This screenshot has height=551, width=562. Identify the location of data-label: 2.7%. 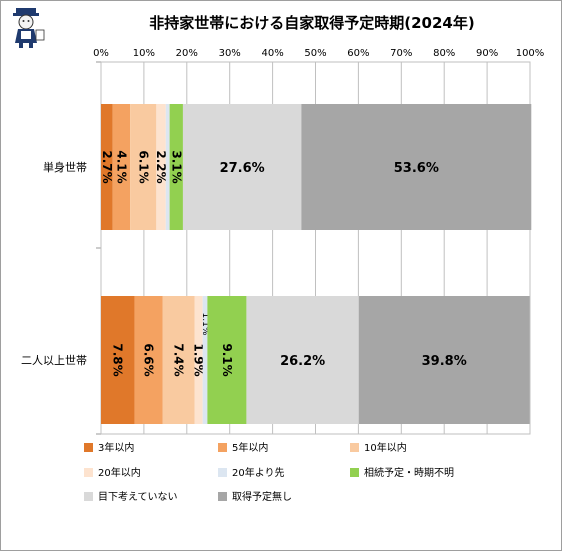
(107, 166).